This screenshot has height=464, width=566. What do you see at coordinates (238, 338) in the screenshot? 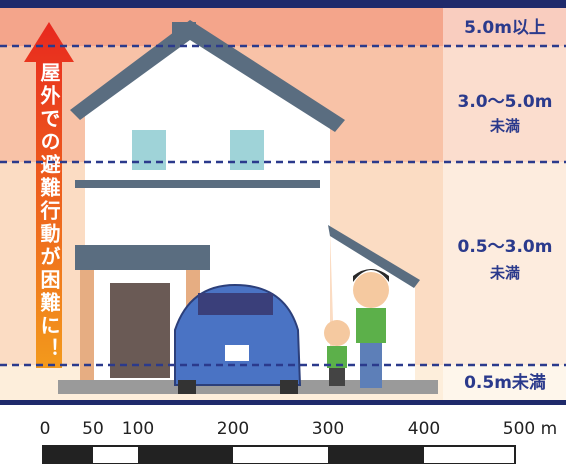
I see `car` at bounding box center [238, 338].